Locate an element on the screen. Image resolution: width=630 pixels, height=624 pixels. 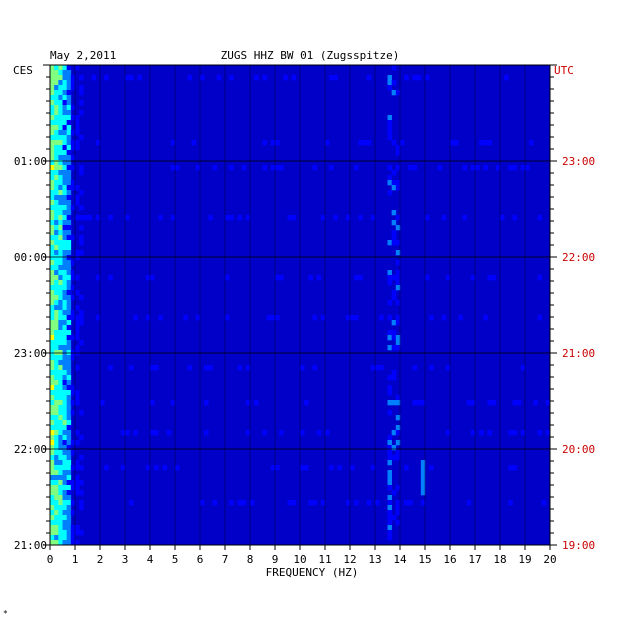
x-tick-label: 12 is located at coordinates (349, 559).